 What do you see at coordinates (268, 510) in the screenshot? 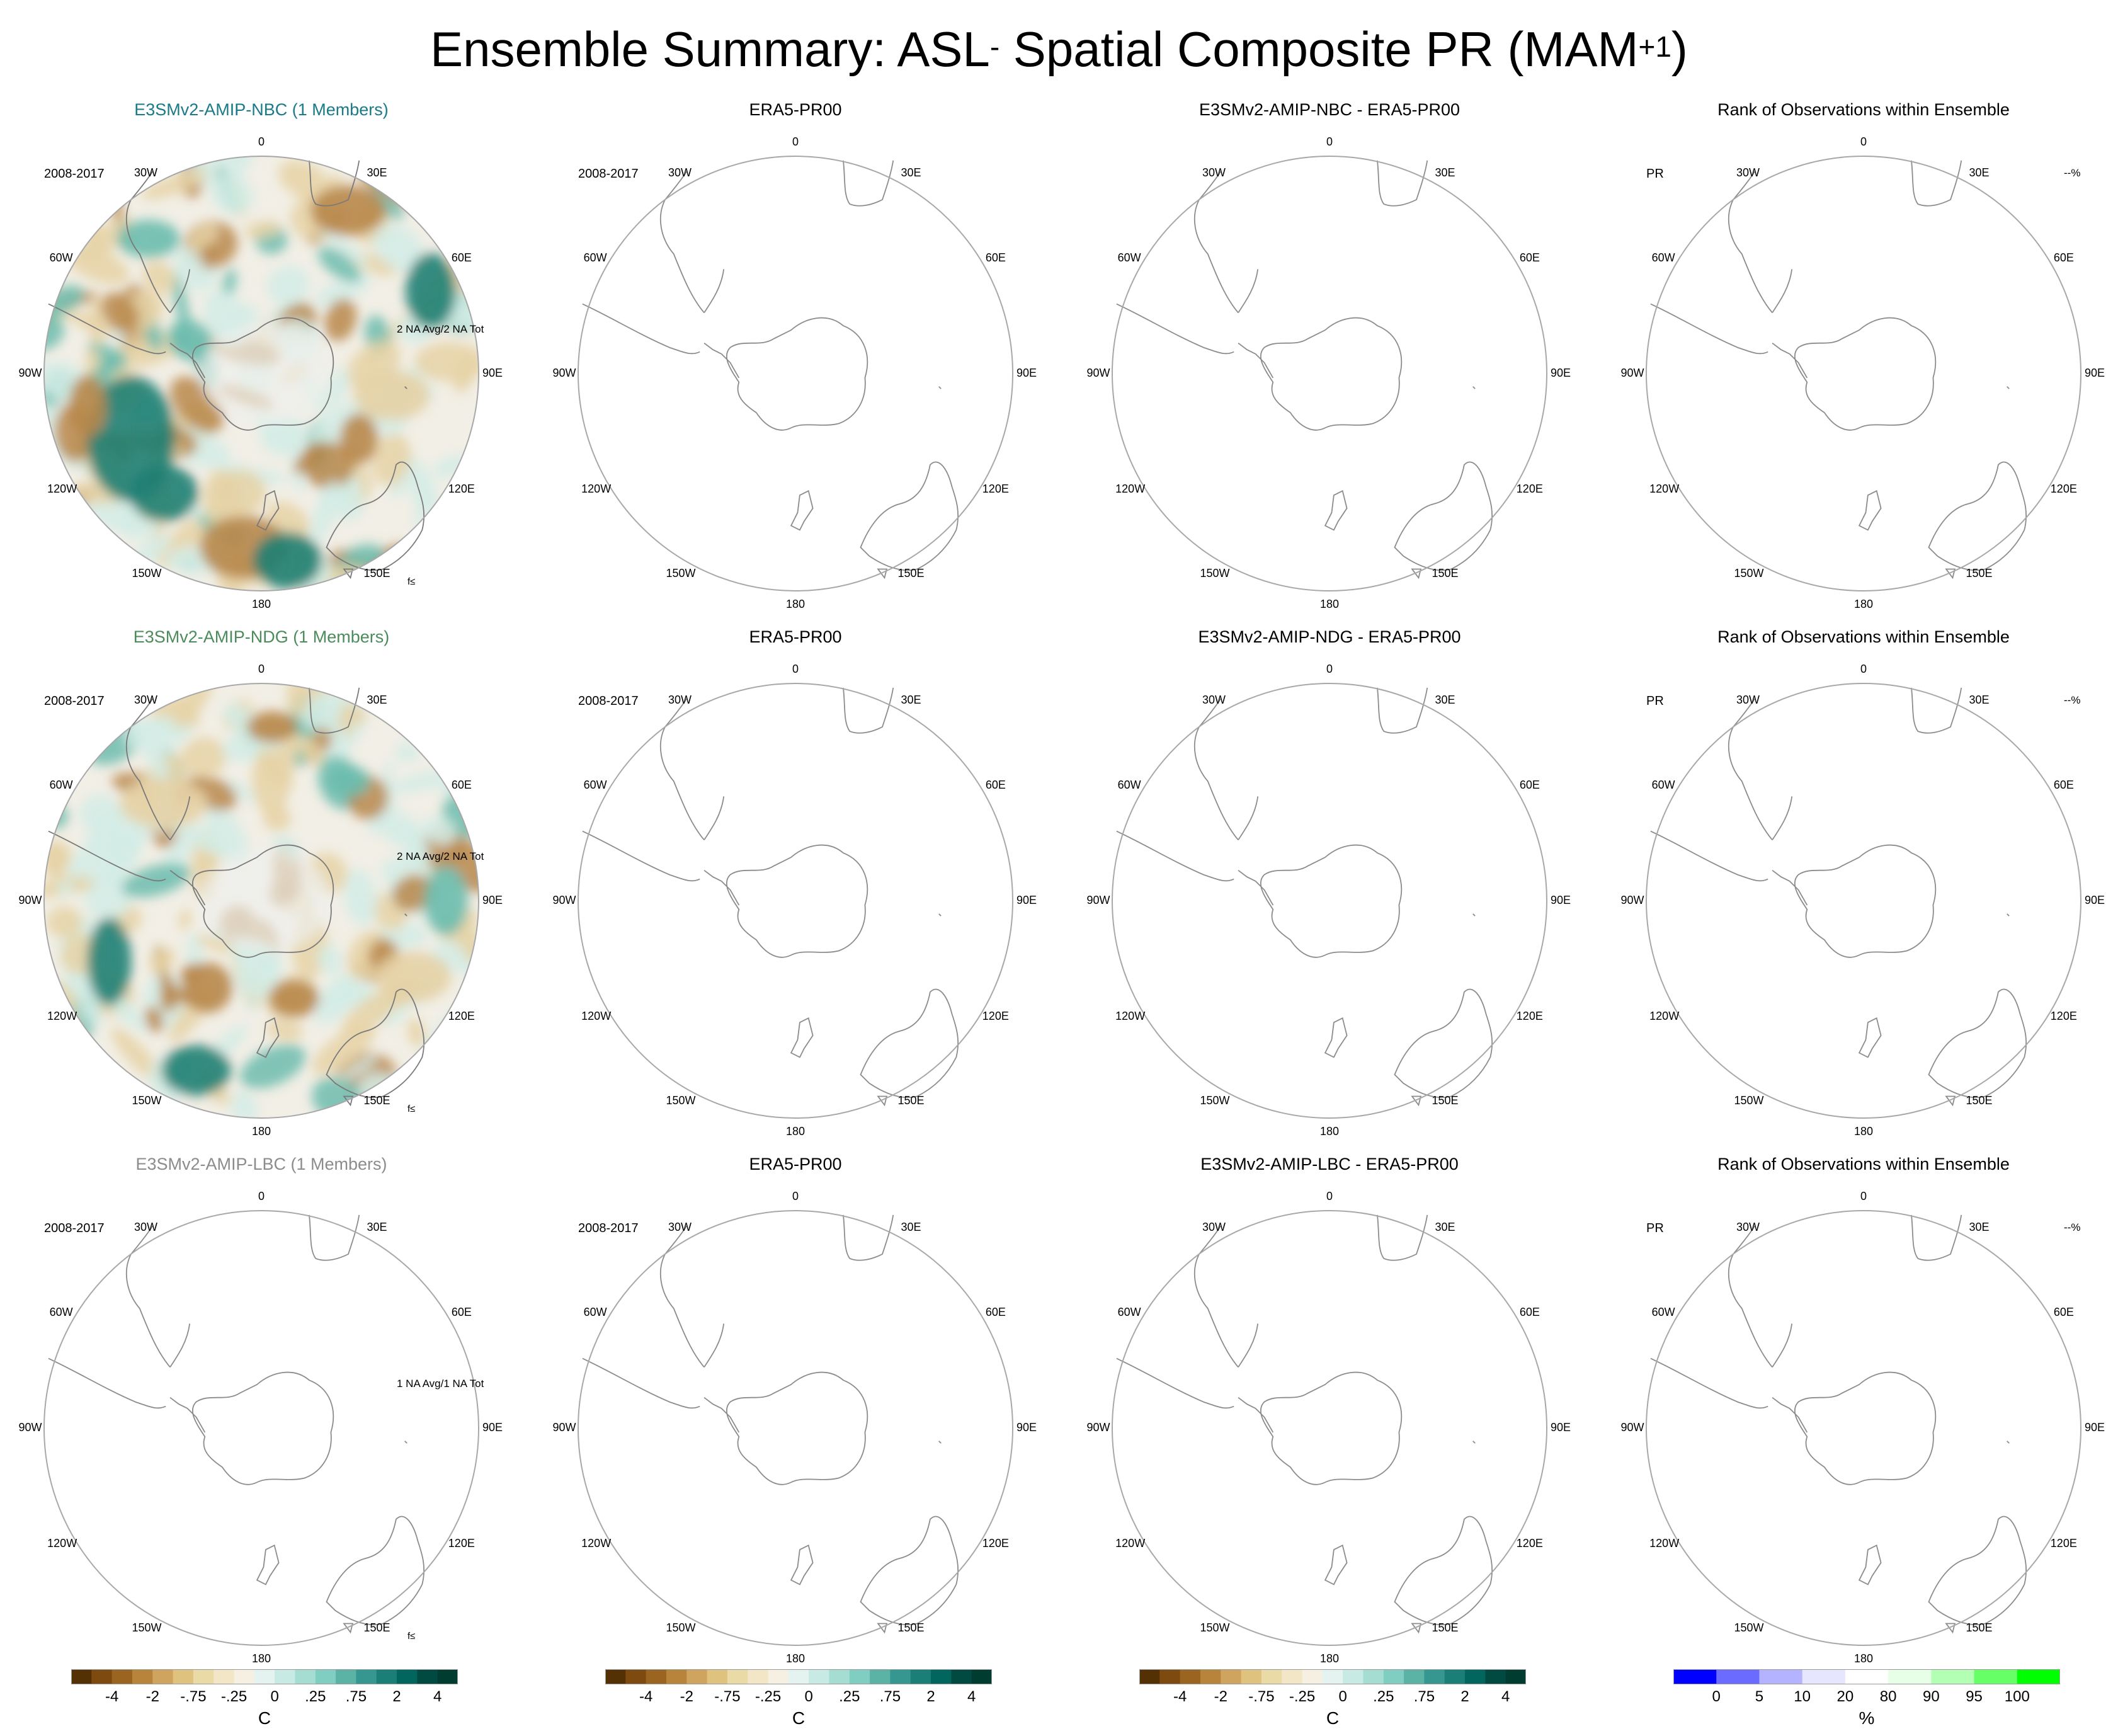
I see `new-zealand-coast` at bounding box center [268, 510].